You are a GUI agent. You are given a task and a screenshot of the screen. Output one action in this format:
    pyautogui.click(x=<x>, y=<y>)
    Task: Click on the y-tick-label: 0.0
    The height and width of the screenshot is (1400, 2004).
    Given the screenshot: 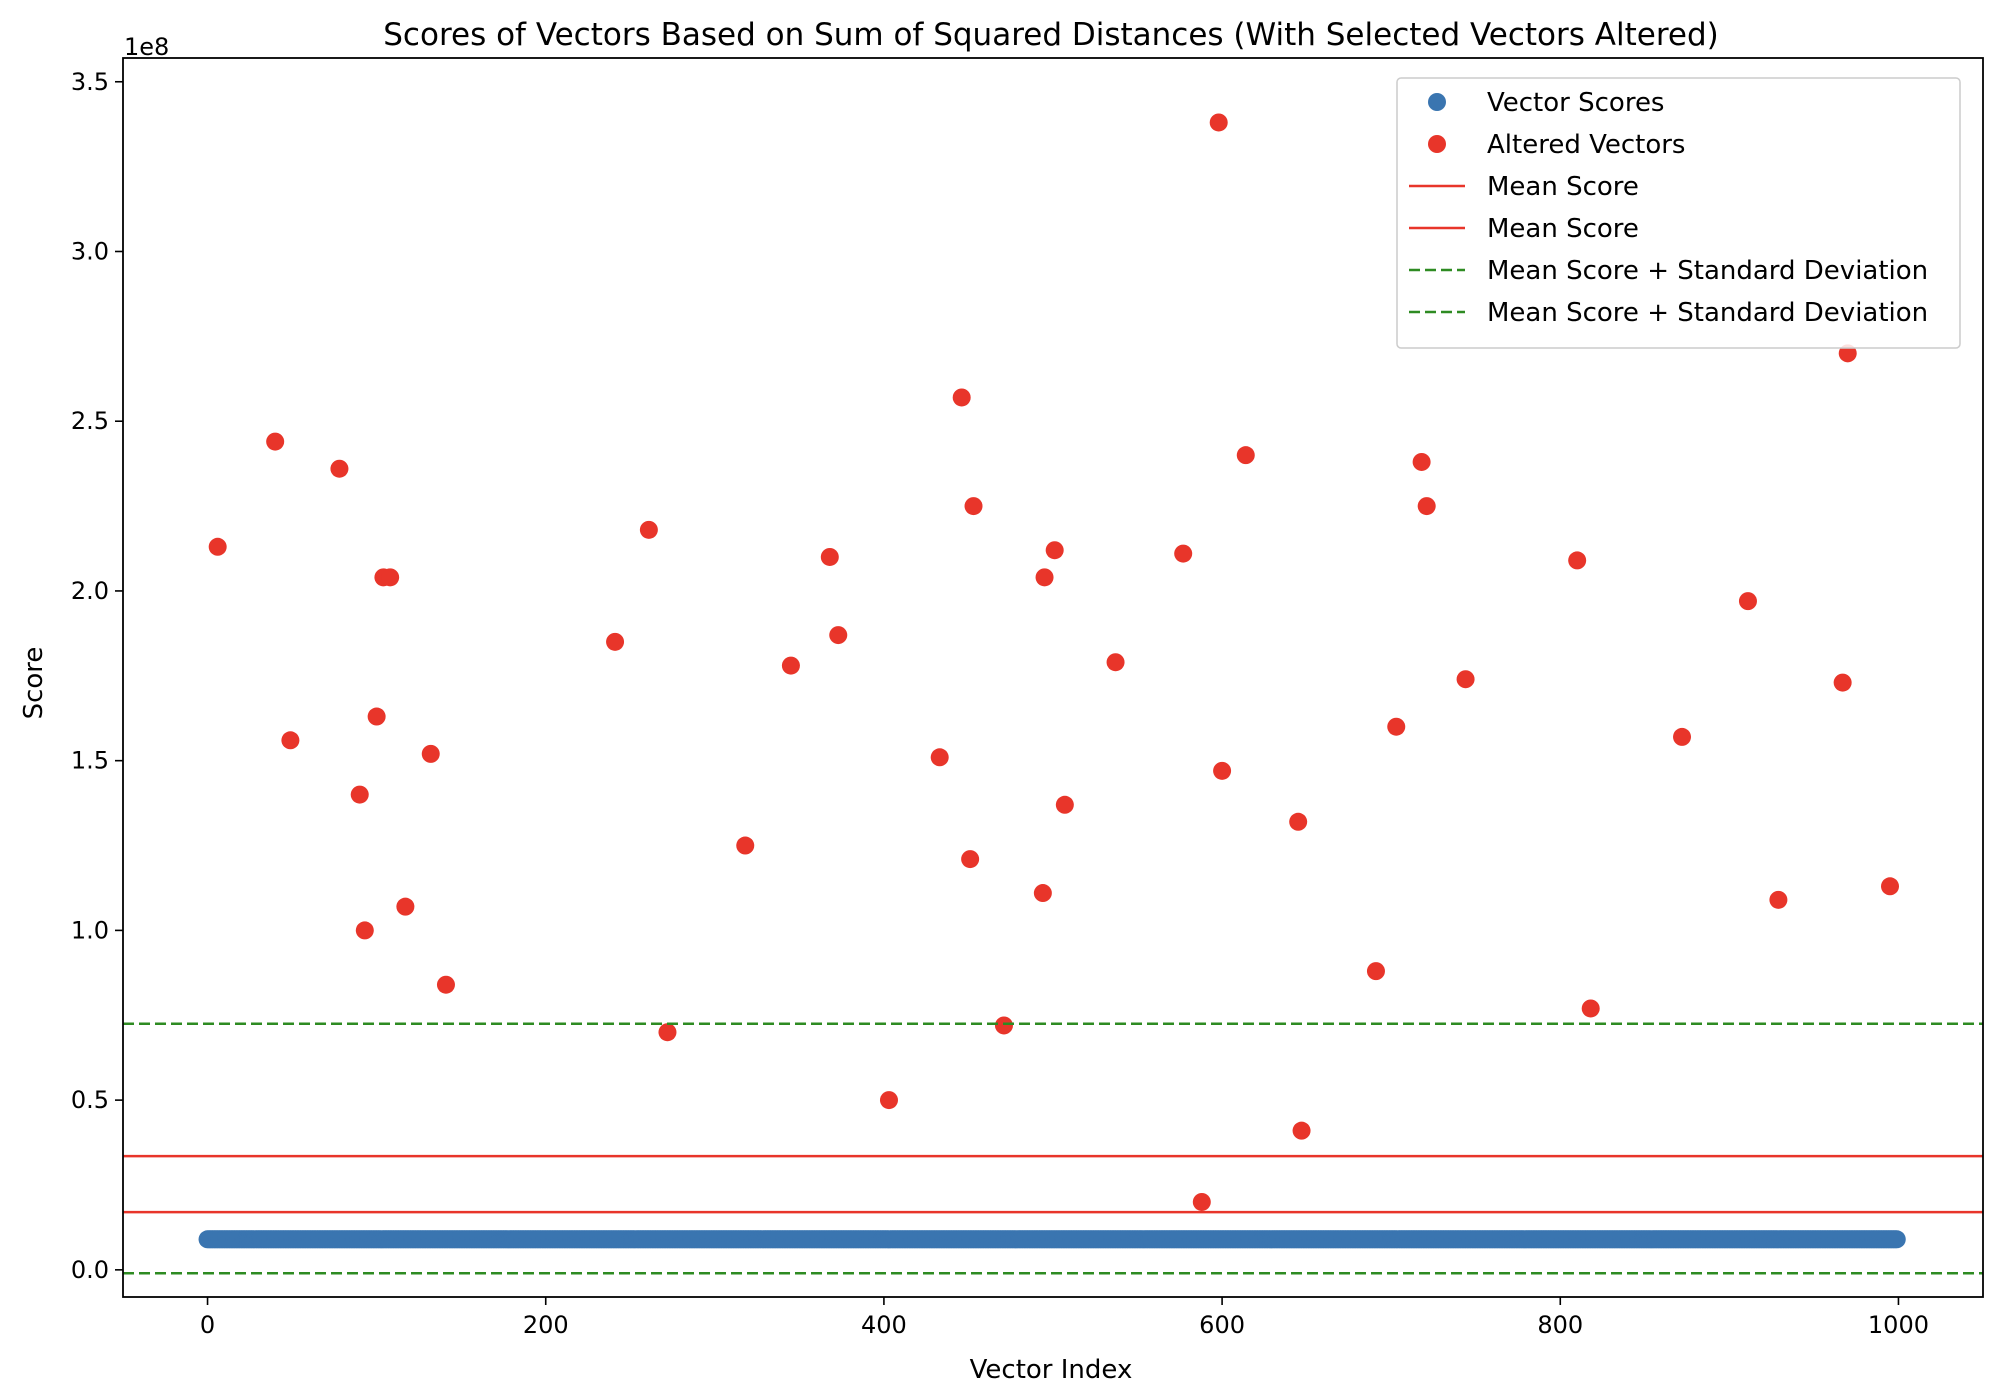 What is the action you would take?
    pyautogui.click(x=90, y=1270)
    